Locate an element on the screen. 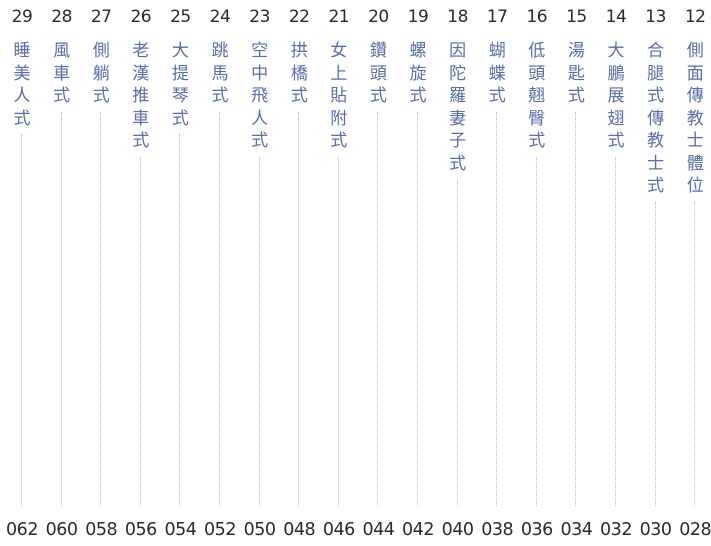 This screenshot has height=546, width=711. entry-title: 鑽 頭 式 is located at coordinates (378, 73).